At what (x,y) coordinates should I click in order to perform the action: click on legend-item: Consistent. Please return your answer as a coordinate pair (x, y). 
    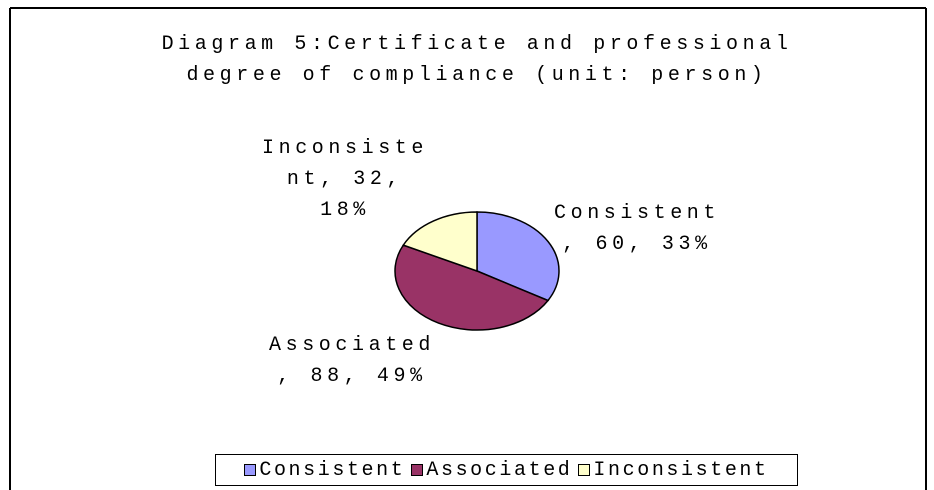
    Looking at the image, I should click on (324, 470).